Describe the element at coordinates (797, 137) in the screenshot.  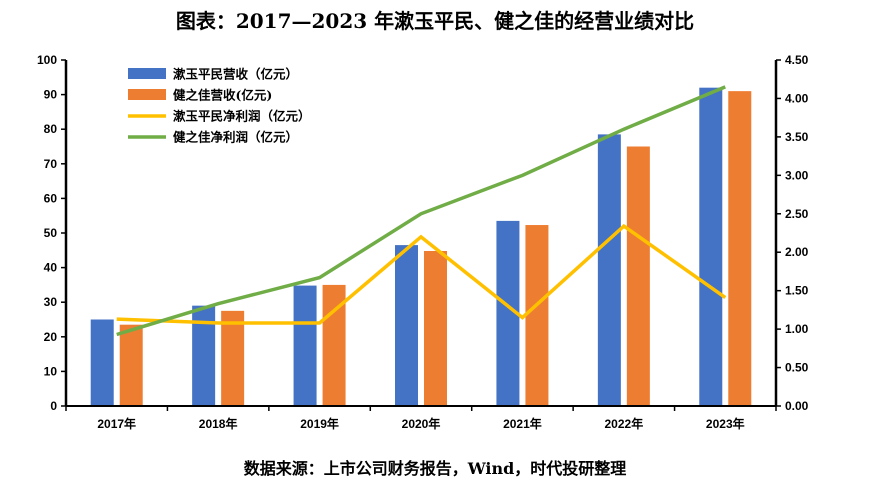
I see `right-tick-label: 3.50` at that location.